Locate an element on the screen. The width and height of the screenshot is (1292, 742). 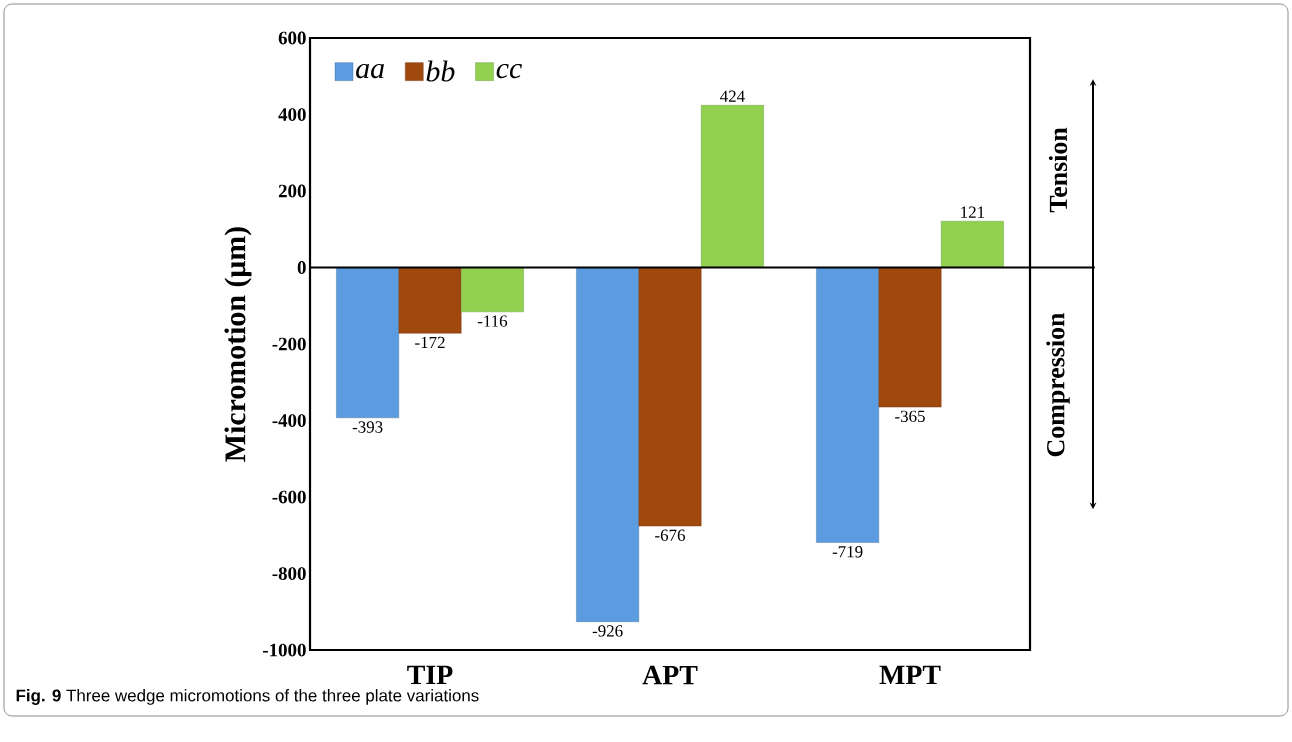
x-tick-label: TIP is located at coordinates (430, 675).